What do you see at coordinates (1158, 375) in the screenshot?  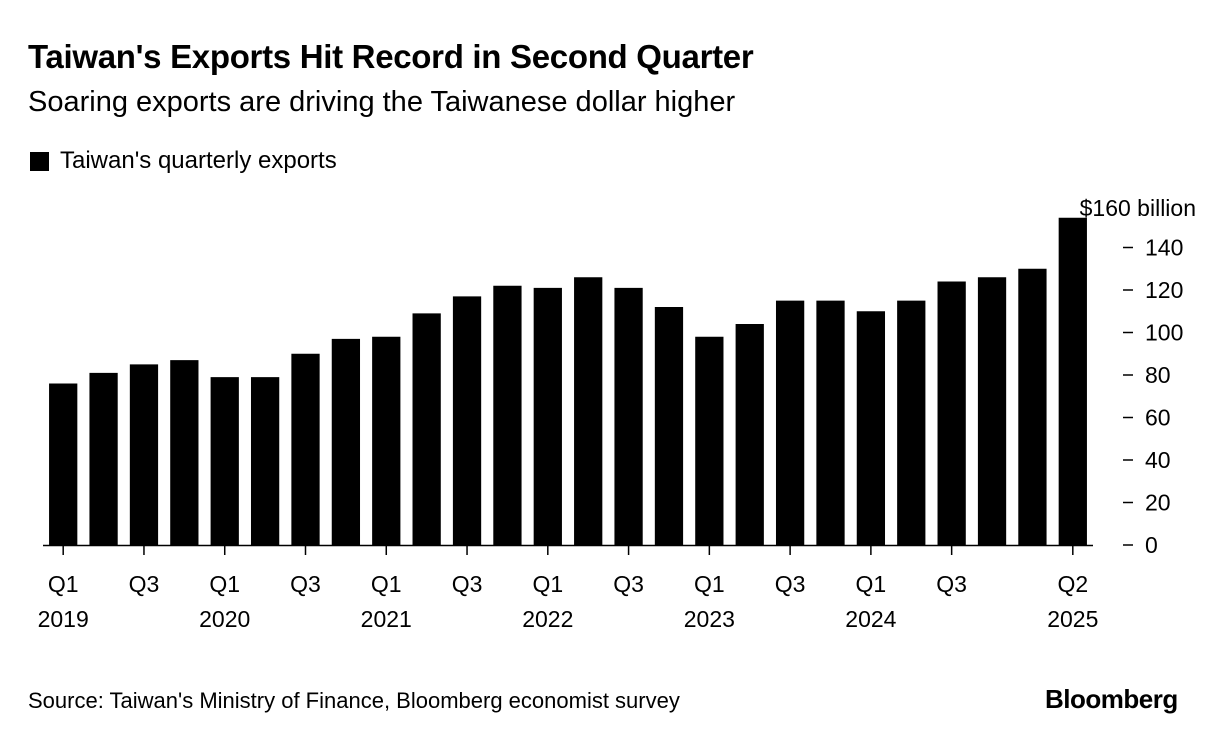 I see `y-tick-label: 80` at bounding box center [1158, 375].